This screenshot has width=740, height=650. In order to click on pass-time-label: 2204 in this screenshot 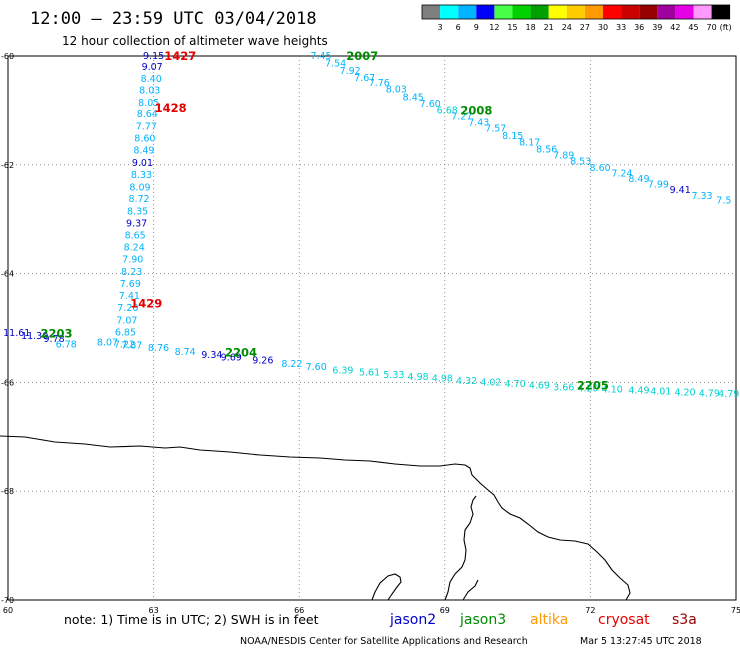, I will do `click(241, 352)`.